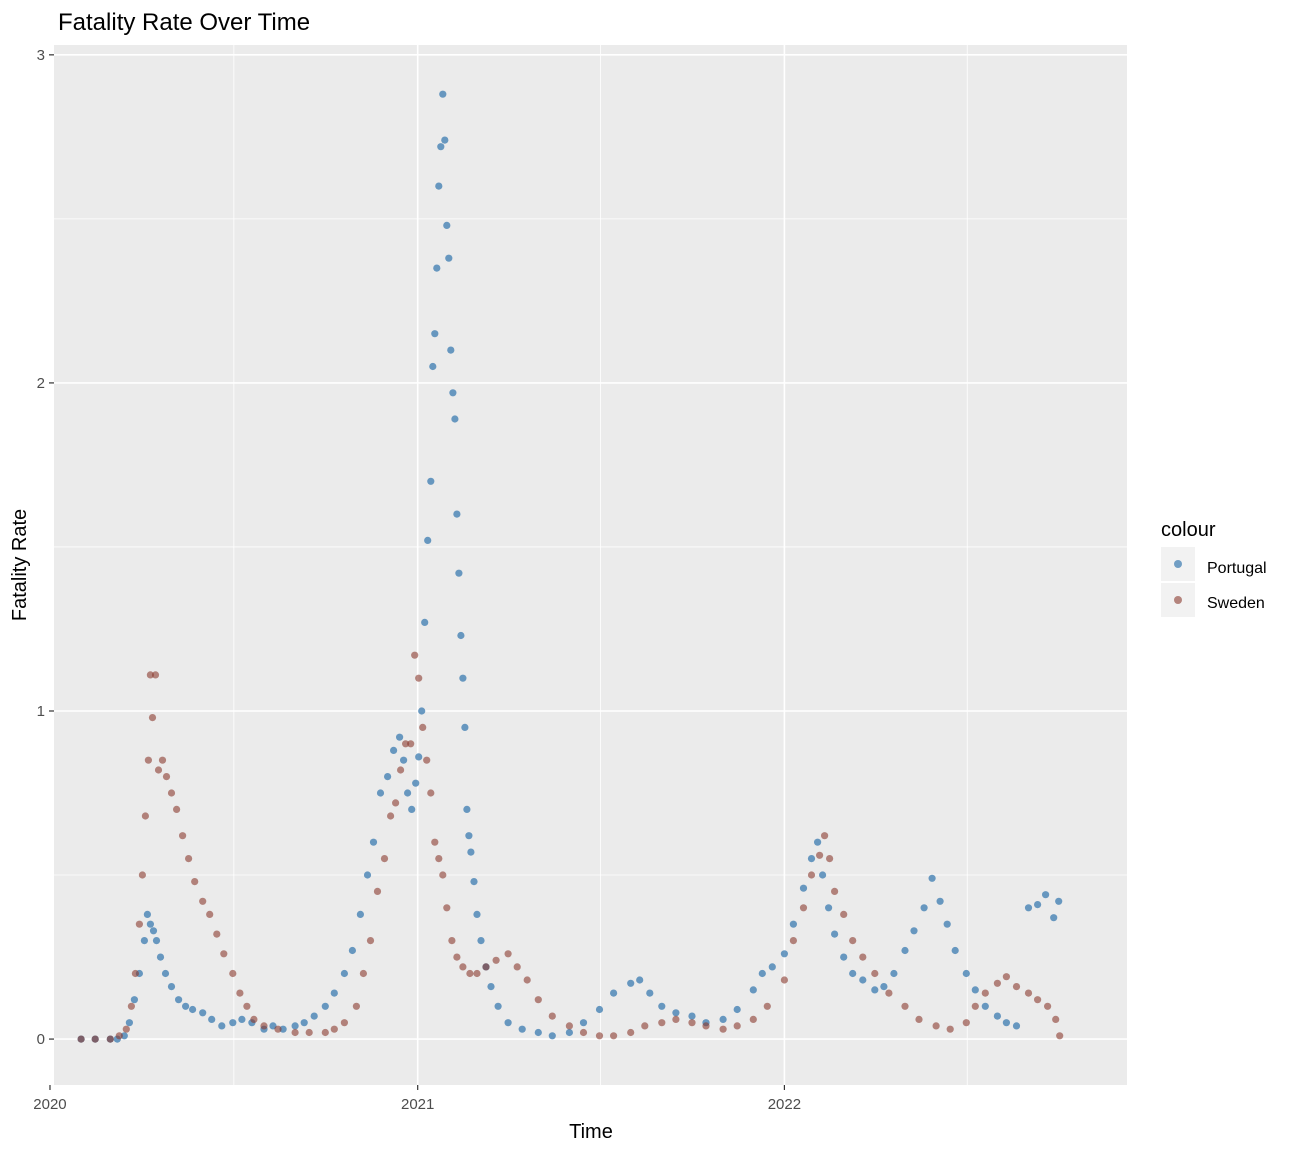 This screenshot has width=1296, height=1157. What do you see at coordinates (41, 383) in the screenshot?
I see `y-tick-label: 2` at bounding box center [41, 383].